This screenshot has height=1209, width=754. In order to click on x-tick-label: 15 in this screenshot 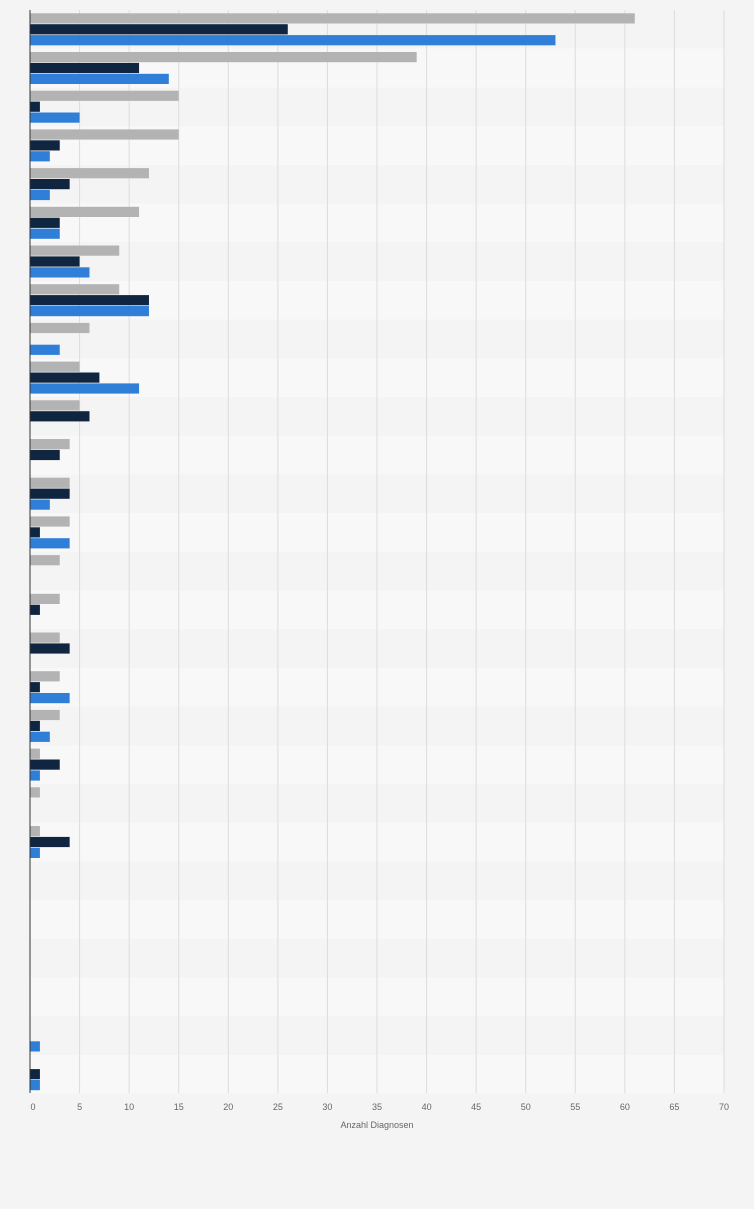, I will do `click(179, 1107)`.